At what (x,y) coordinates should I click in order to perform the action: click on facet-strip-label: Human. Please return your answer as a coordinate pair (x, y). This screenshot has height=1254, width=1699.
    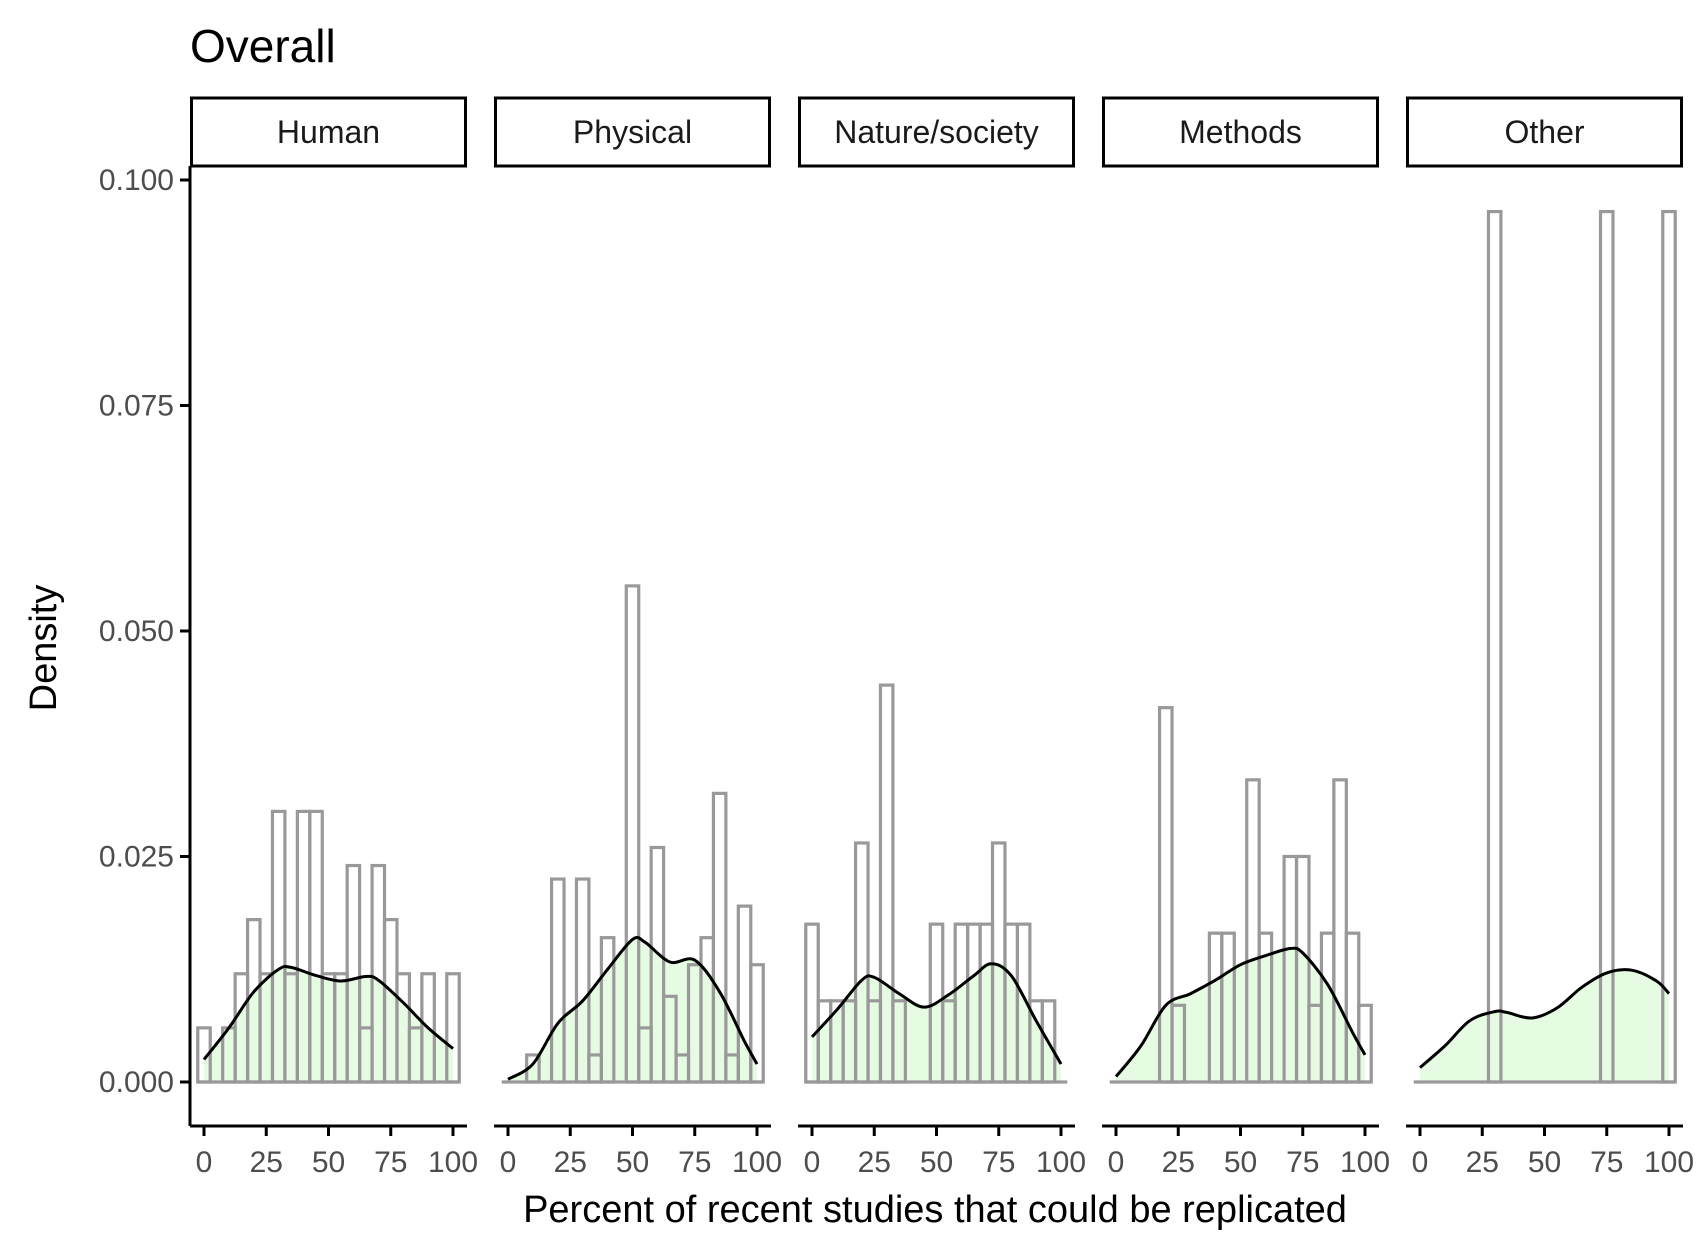
    Looking at the image, I should click on (328, 132).